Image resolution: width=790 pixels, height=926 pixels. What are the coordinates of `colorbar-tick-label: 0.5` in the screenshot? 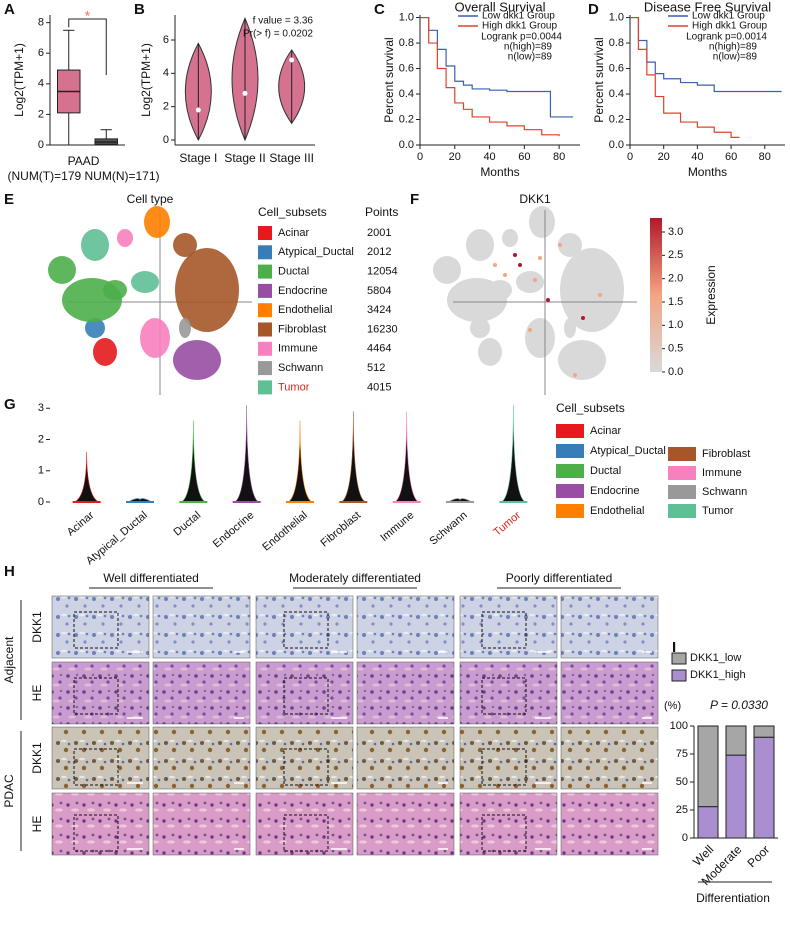 It's located at (675, 349).